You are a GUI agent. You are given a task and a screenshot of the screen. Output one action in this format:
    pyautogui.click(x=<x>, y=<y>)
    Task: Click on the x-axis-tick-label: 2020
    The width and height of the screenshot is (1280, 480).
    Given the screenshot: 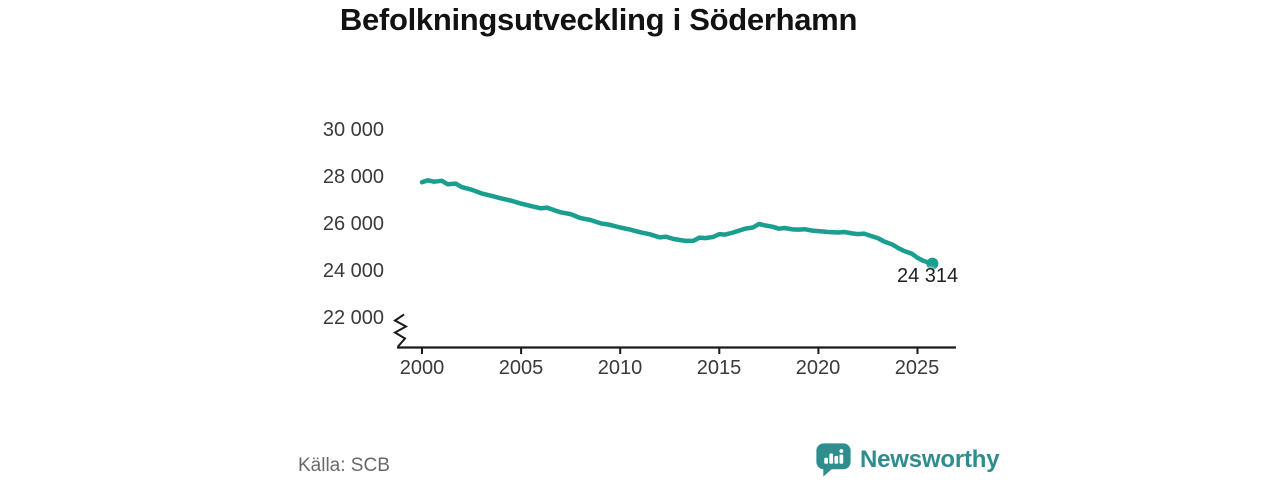 What is the action you would take?
    pyautogui.click(x=818, y=368)
    